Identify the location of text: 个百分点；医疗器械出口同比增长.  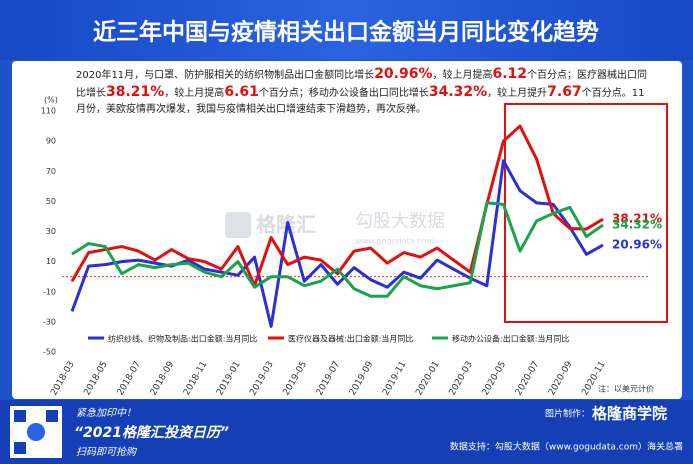
(362, 84).